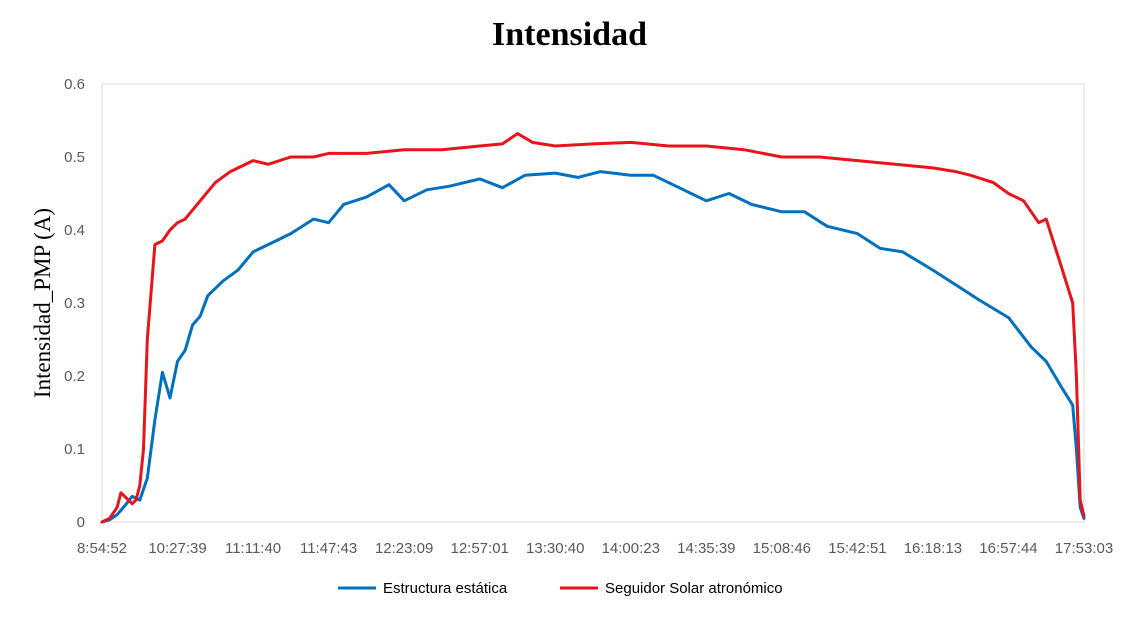 This screenshot has width=1139, height=618. I want to click on y-tick-label: 0.5, so click(74, 157).